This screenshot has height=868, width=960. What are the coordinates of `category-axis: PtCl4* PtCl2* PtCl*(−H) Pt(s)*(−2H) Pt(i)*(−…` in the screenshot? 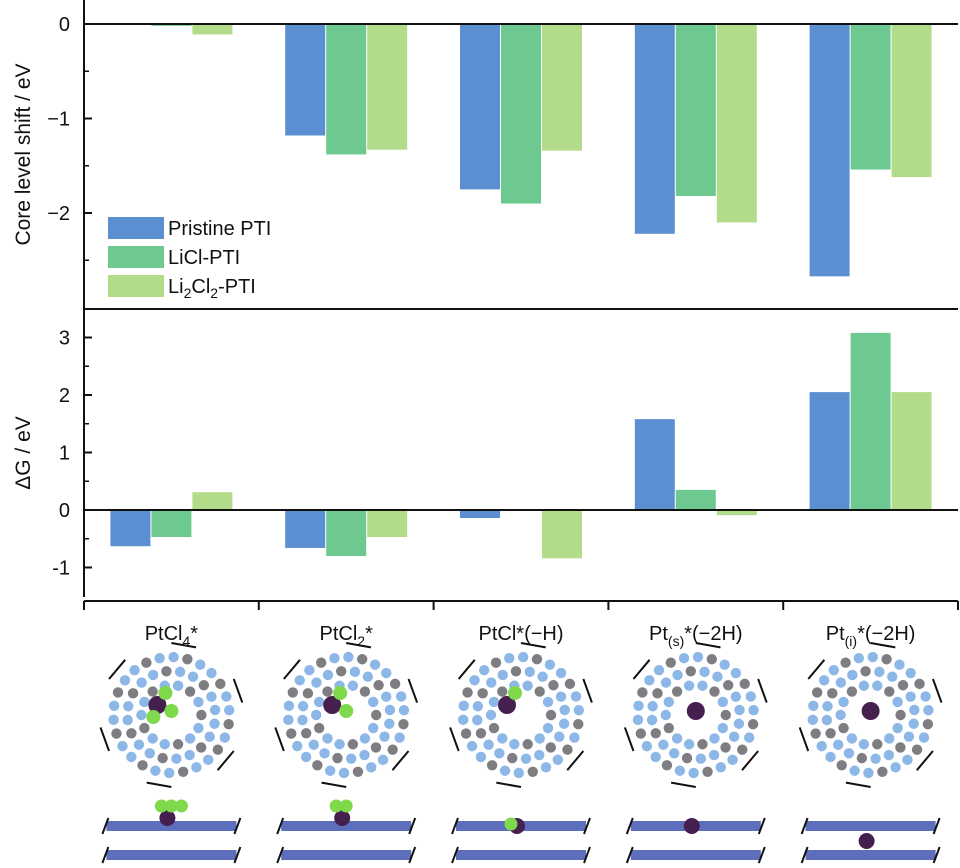 It's located at (521, 624).